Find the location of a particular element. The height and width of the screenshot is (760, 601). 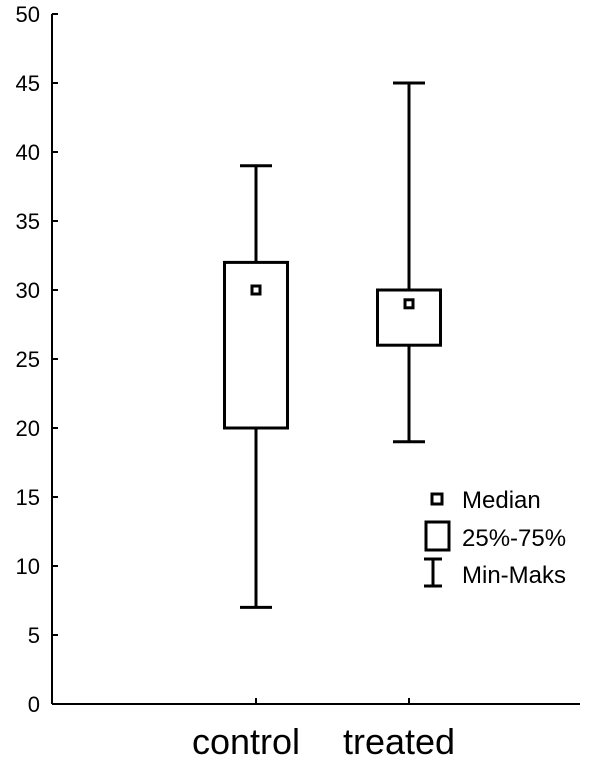

iqr-box is located at coordinates (409, 317).